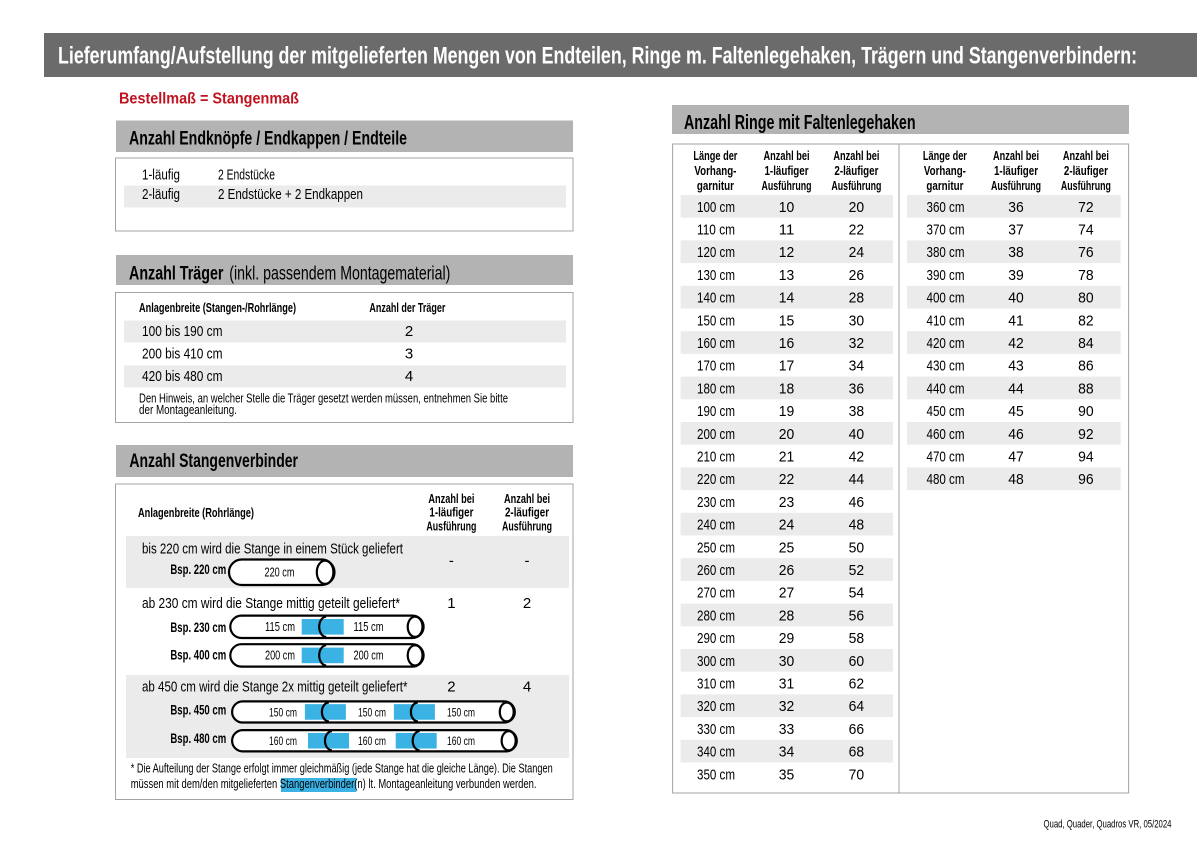 Image resolution: width=1200 pixels, height=849 pixels. I want to click on svg-text: Anzahl der Träger, so click(407, 307).